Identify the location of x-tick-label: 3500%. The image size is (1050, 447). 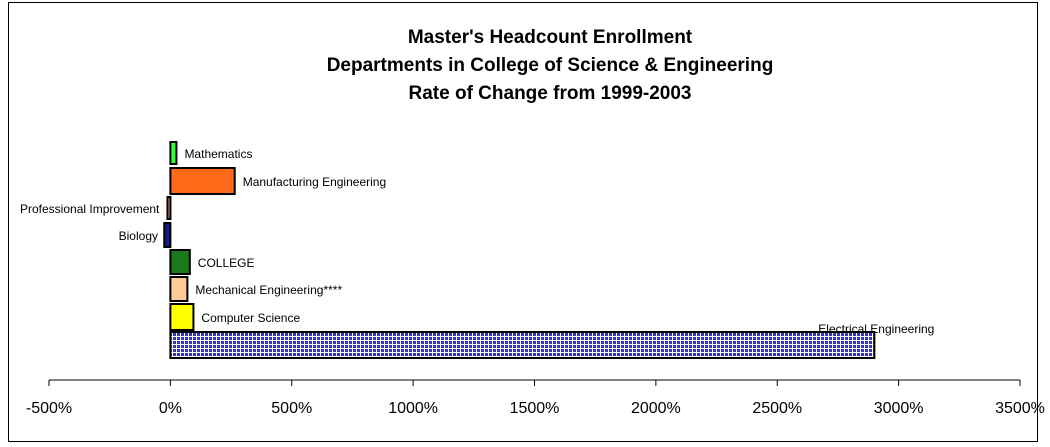
(1020, 408).